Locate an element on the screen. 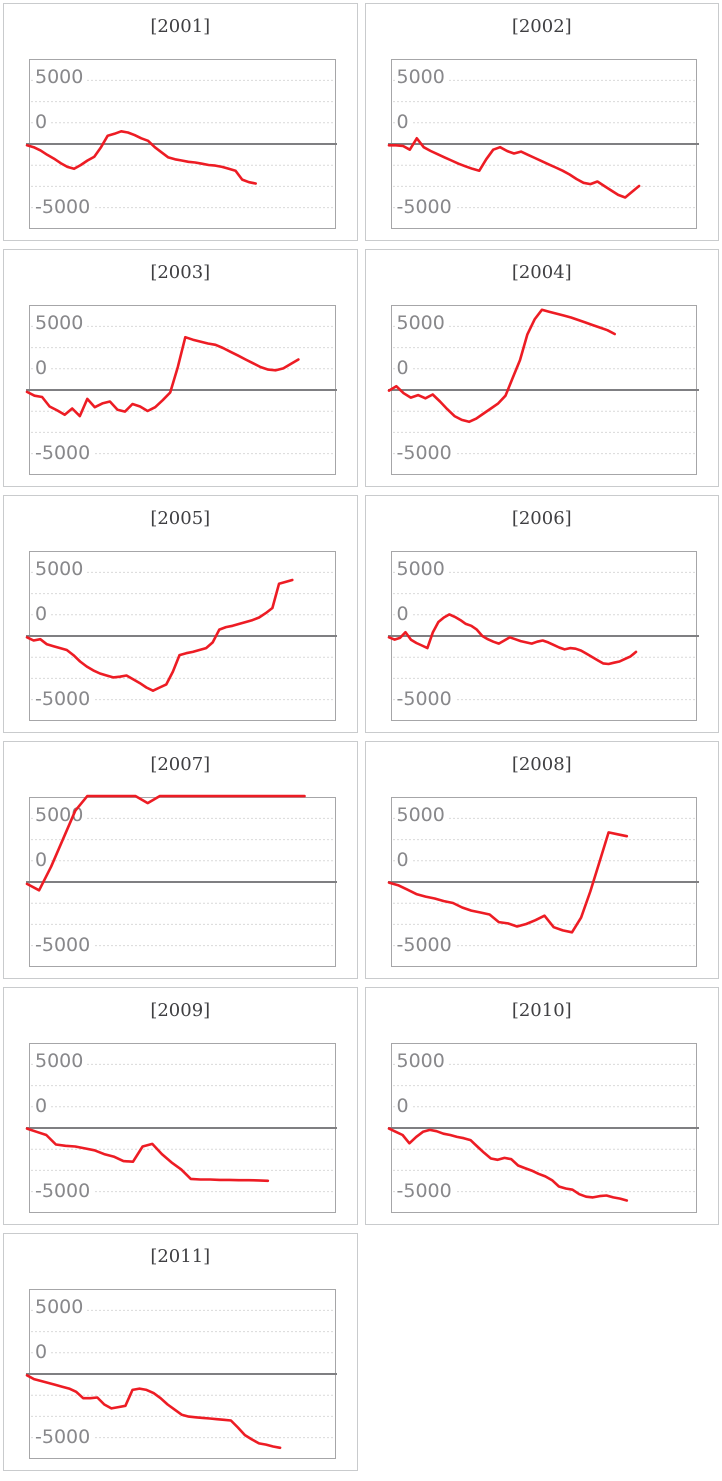  chart-title: [2005] is located at coordinates (180, 518).